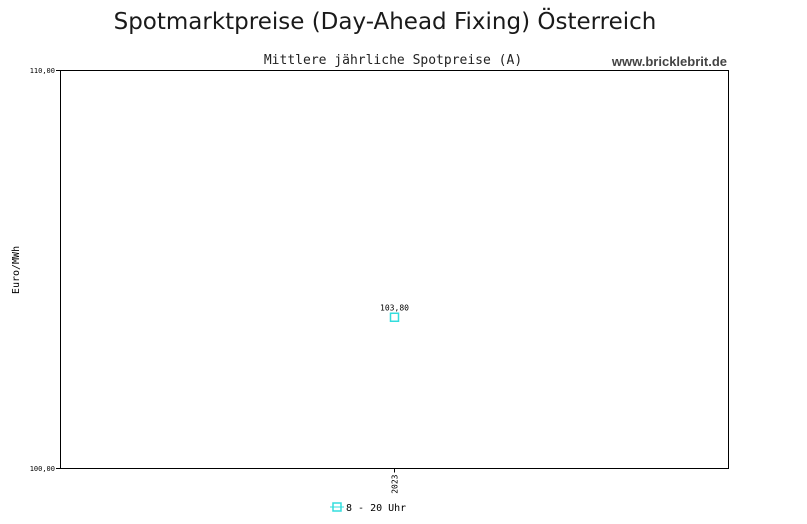  What do you see at coordinates (394, 398) in the screenshot?
I see `chart-marks: 2023 103,80` at bounding box center [394, 398].